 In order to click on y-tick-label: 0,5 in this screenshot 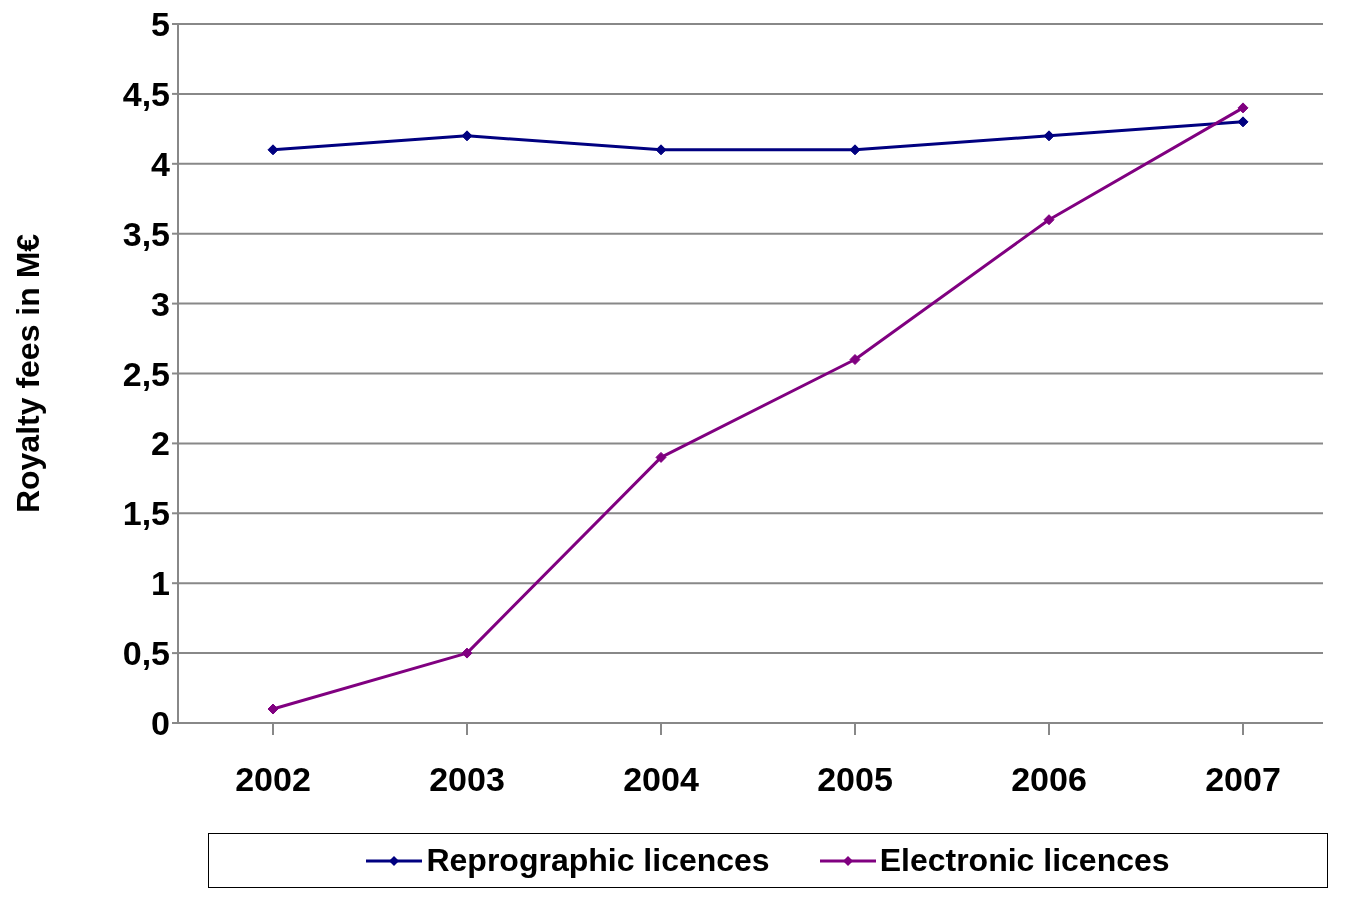, I will do `click(146, 653)`.